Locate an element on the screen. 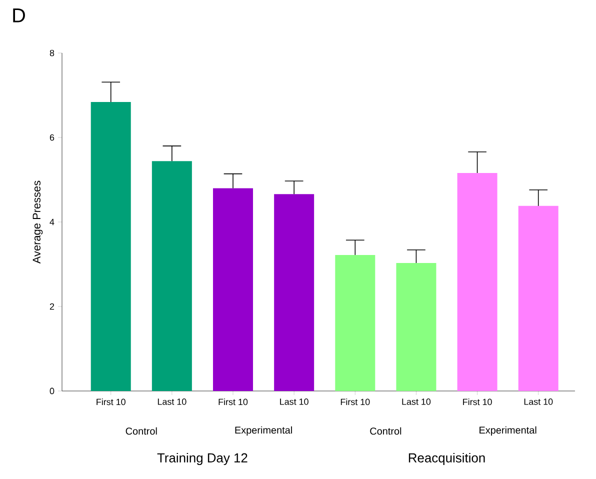 Image resolution: width=596 pixels, height=479 pixels. text: Training Day 12 is located at coordinates (202, 459).